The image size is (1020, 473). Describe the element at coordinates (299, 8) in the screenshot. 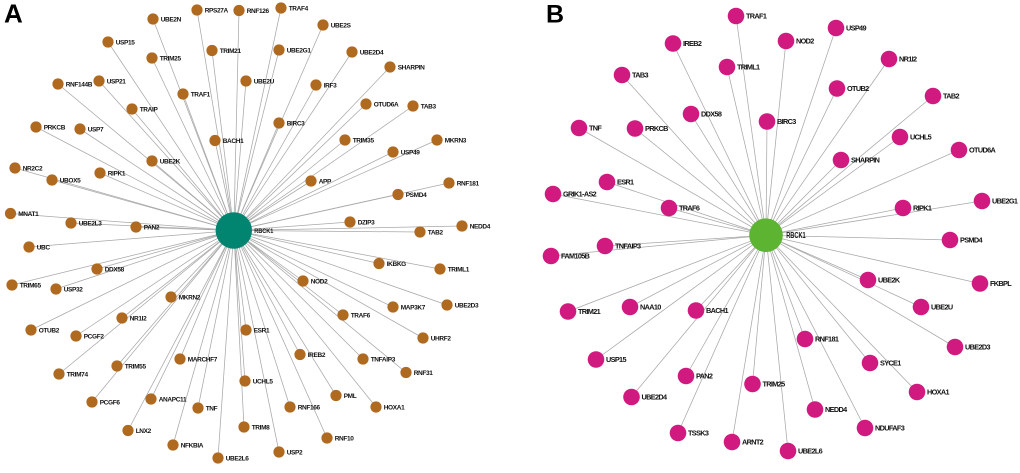

I see `svg-text: TRAF4` at that location.